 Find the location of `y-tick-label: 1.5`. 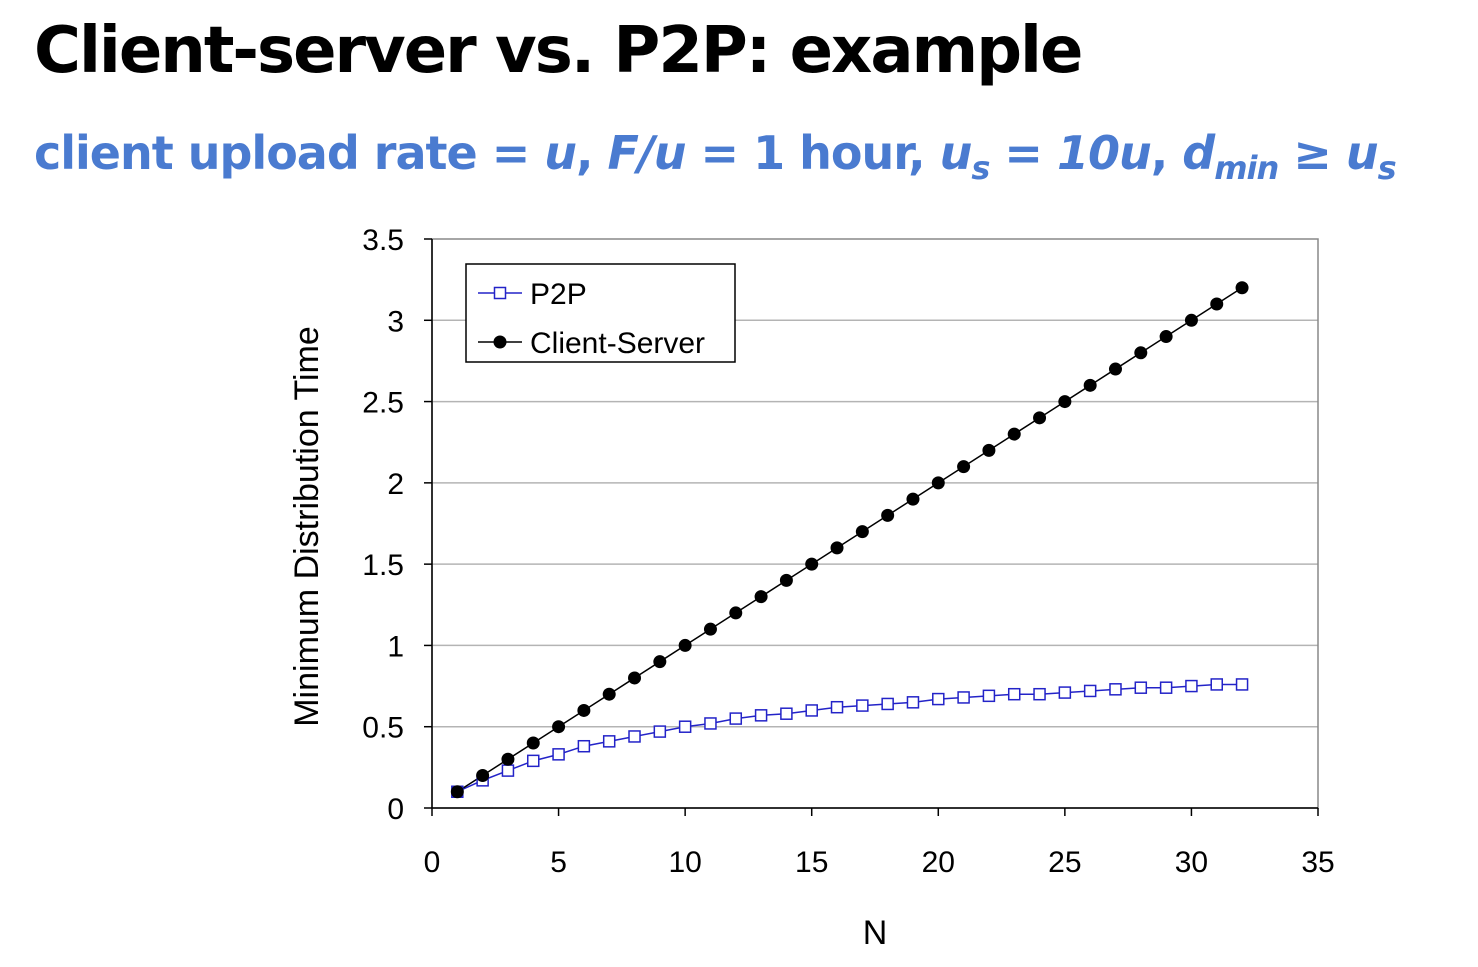

y-tick-label: 1.5 is located at coordinates (383, 565).